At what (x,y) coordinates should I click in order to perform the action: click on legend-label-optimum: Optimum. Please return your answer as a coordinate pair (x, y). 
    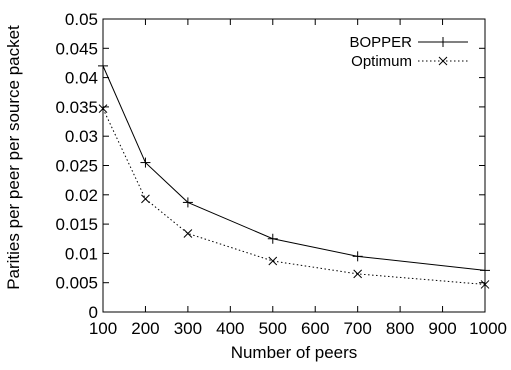
    Looking at the image, I should click on (381, 61).